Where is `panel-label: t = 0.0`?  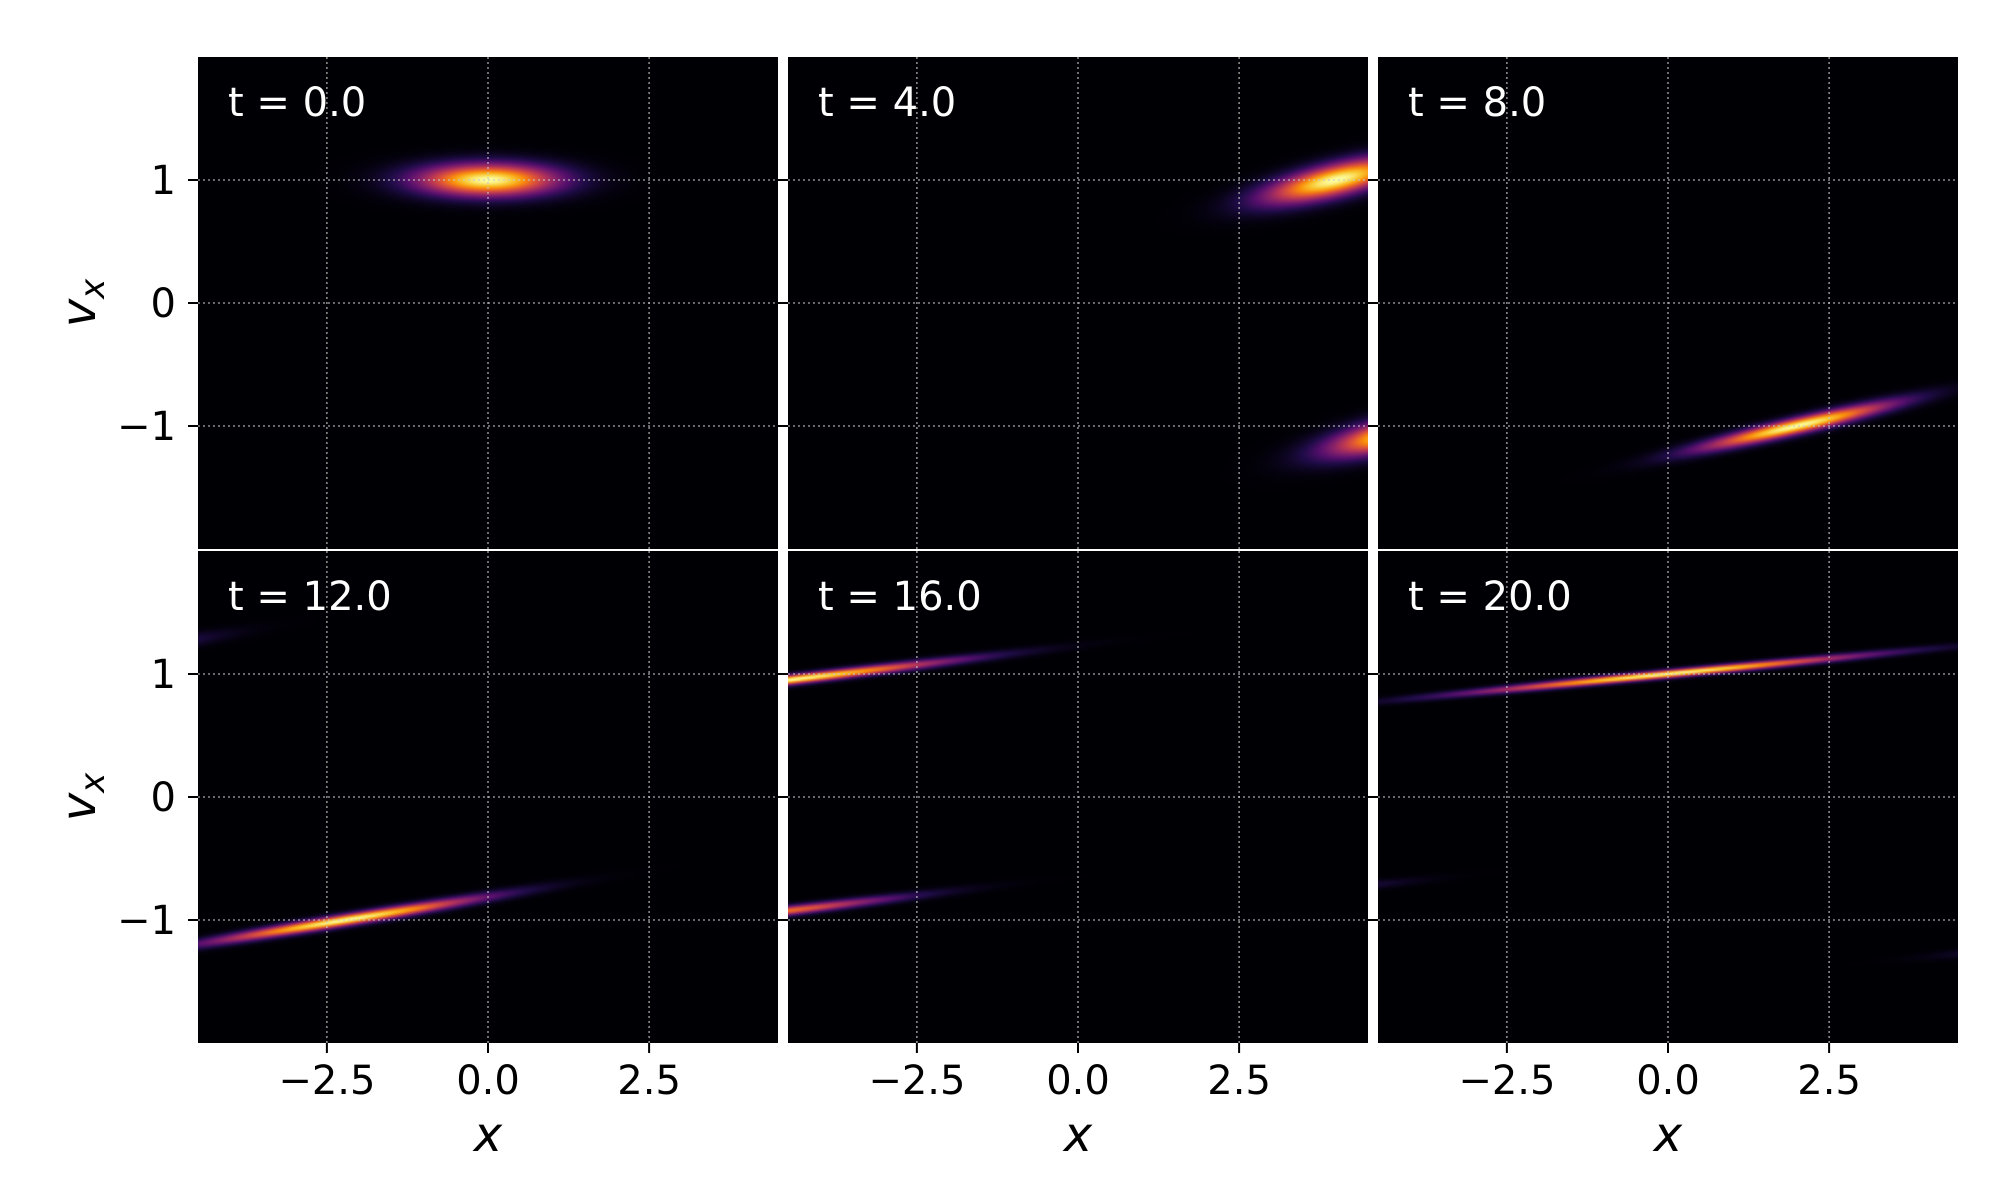 panel-label: t = 0.0 is located at coordinates (297, 103).